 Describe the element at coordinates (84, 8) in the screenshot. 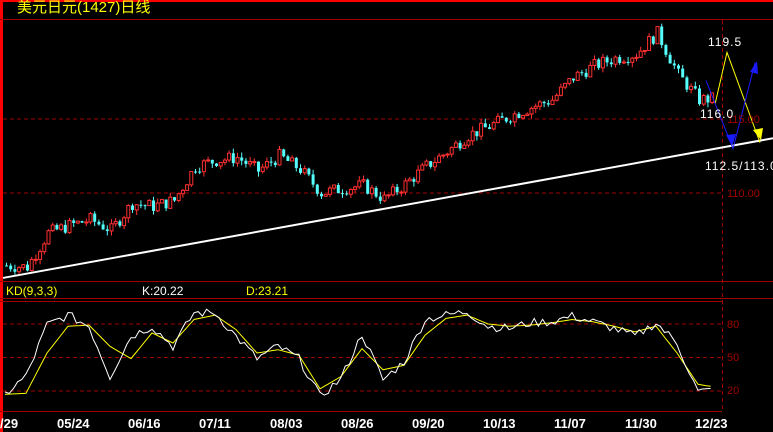

I see `chart-title: 美元日元(1427)日线` at that location.